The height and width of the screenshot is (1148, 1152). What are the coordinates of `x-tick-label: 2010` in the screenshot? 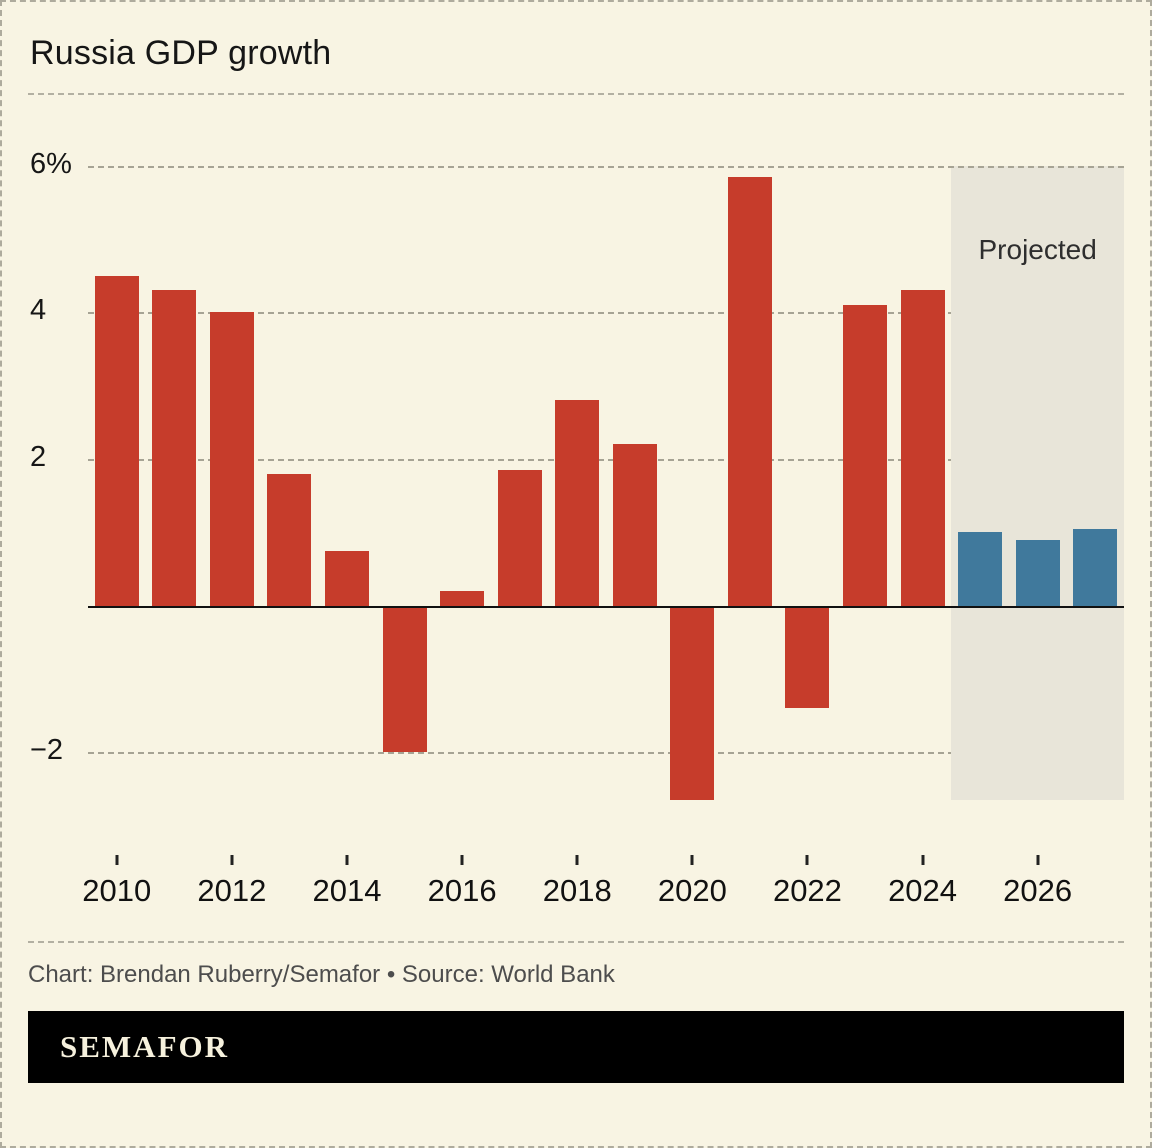 It's located at (117, 890).